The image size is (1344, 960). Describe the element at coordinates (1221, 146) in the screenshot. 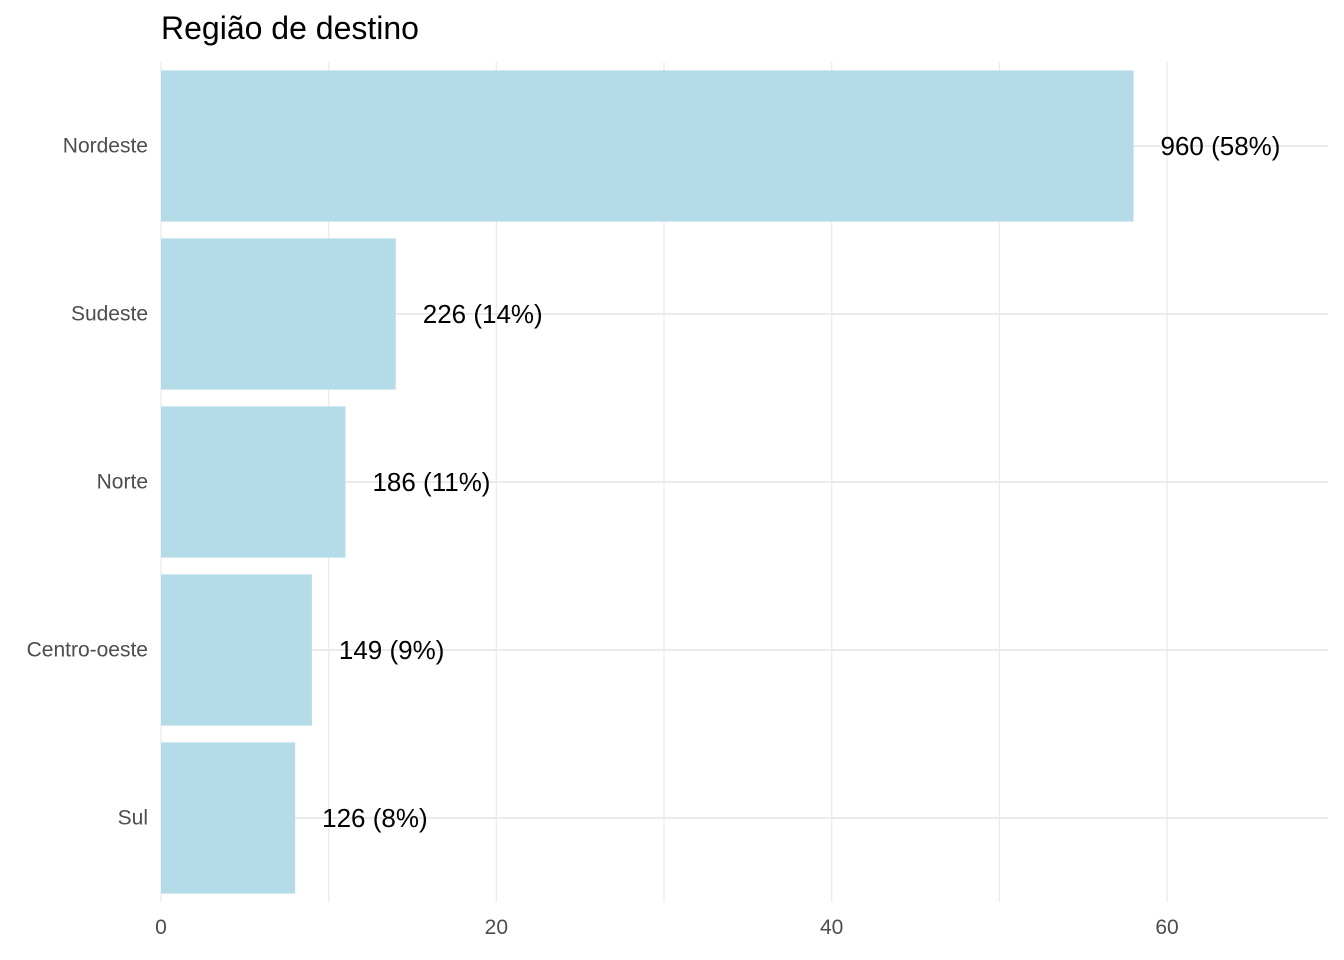

I see `data-label: 960 (58%)` at that location.